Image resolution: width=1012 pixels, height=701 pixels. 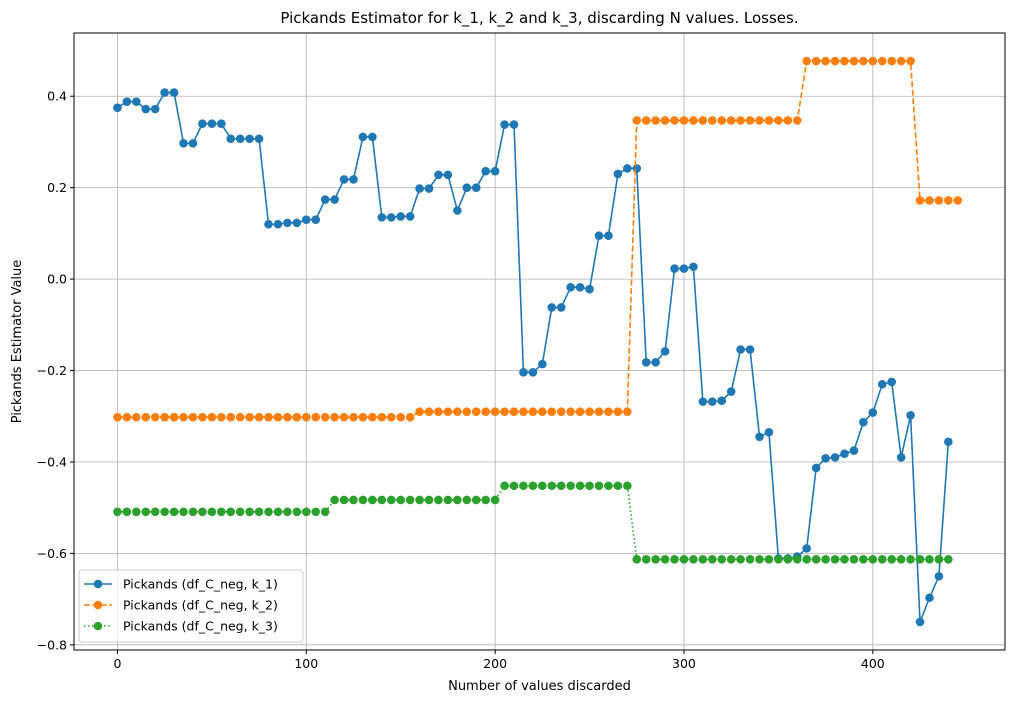 I want to click on x-tick-label: 0, so click(x=117, y=663).